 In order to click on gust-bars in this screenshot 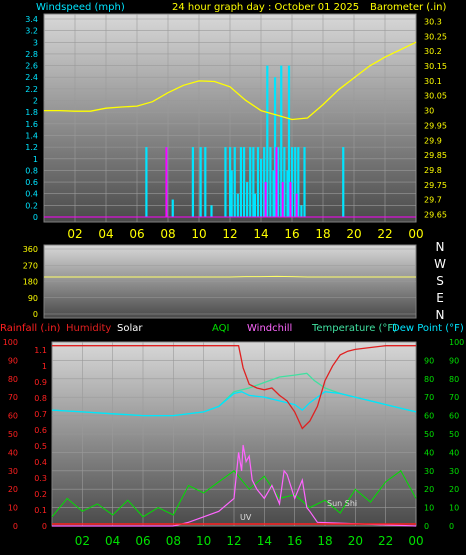, I will do `click(230, 182)`.